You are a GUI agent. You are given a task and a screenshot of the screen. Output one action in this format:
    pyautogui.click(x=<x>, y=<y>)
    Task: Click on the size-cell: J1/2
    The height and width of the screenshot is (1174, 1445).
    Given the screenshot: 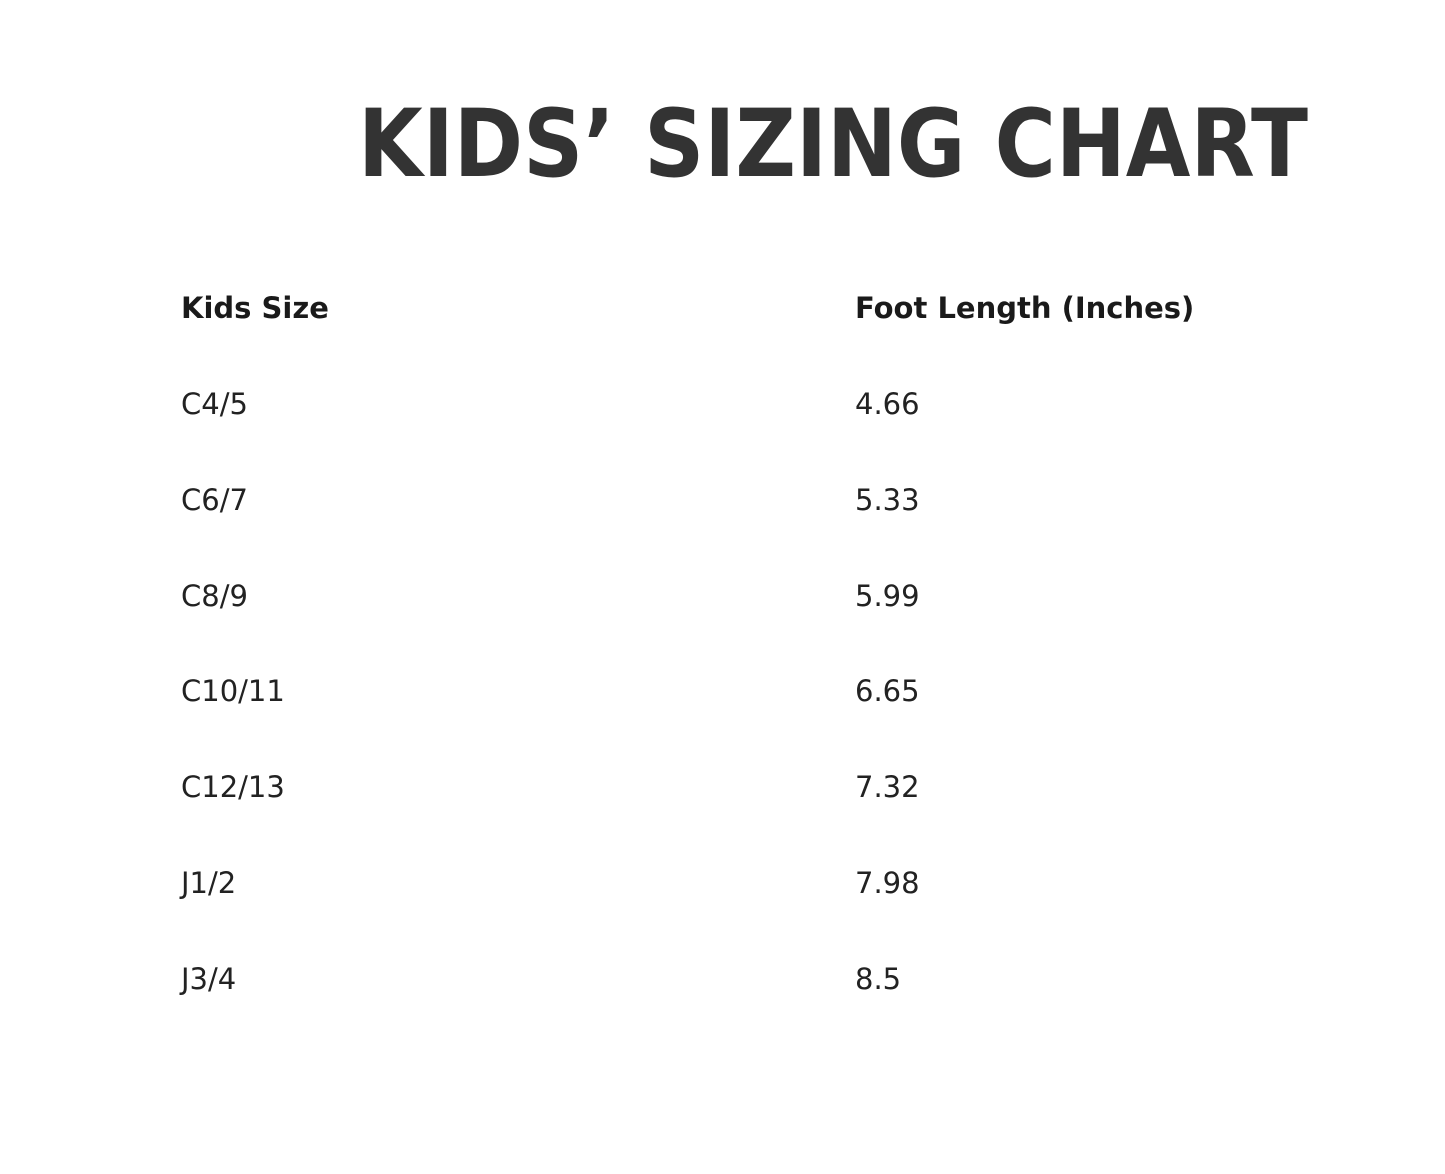 What is the action you would take?
    pyautogui.click(x=209, y=883)
    